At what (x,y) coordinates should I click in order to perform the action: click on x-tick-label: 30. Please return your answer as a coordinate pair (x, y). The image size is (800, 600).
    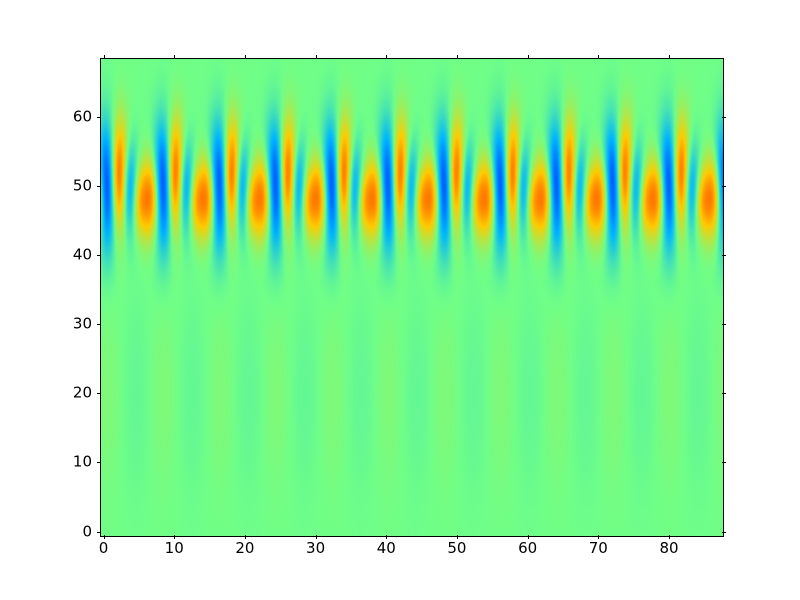
    Looking at the image, I should click on (316, 548).